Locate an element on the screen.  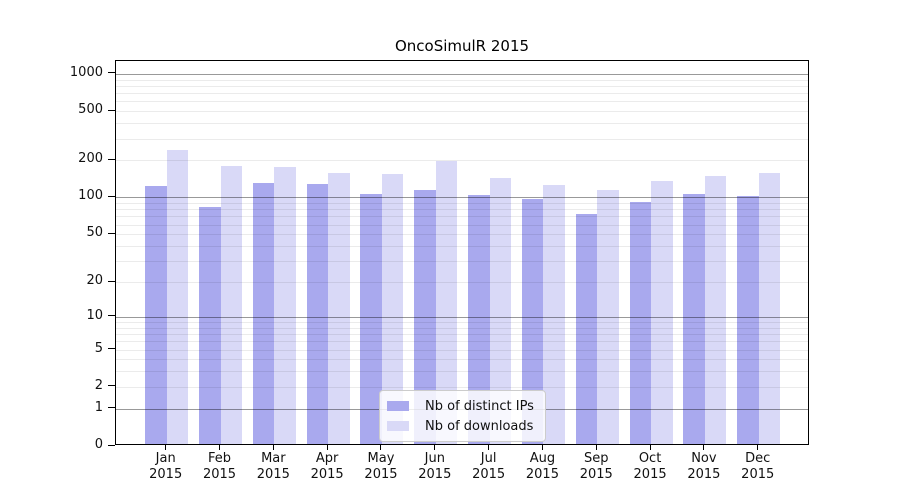
y-tick-label-2: 2 is located at coordinates (98, 385).